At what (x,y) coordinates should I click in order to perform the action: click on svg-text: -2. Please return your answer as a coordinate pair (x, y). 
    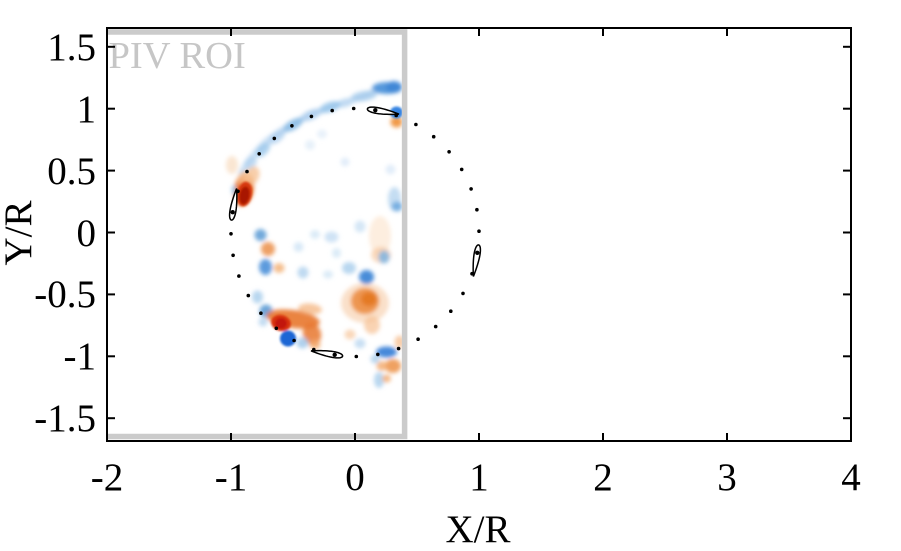
    Looking at the image, I should click on (107, 477).